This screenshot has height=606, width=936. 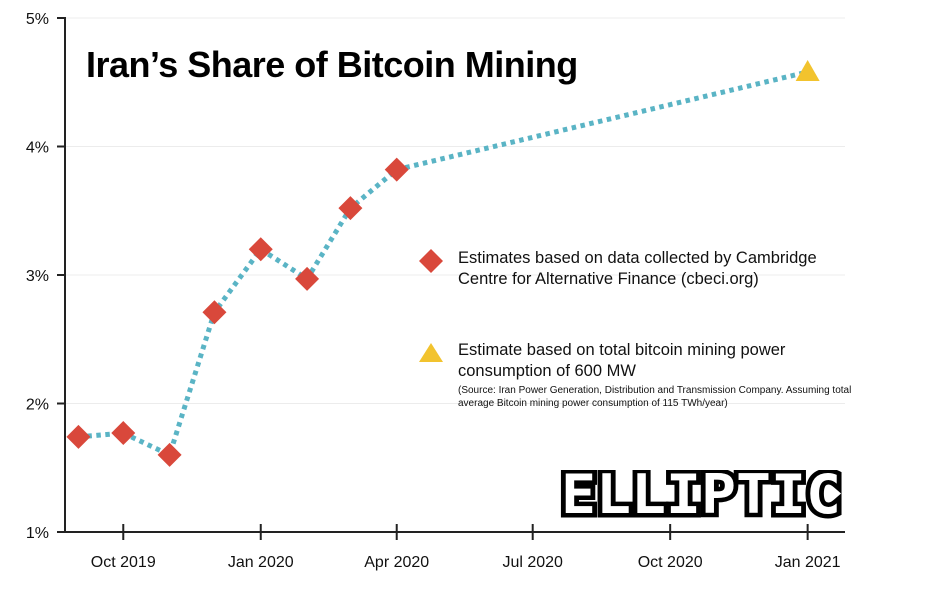 I want to click on x-tick-label: Jan 2021, so click(x=808, y=562).